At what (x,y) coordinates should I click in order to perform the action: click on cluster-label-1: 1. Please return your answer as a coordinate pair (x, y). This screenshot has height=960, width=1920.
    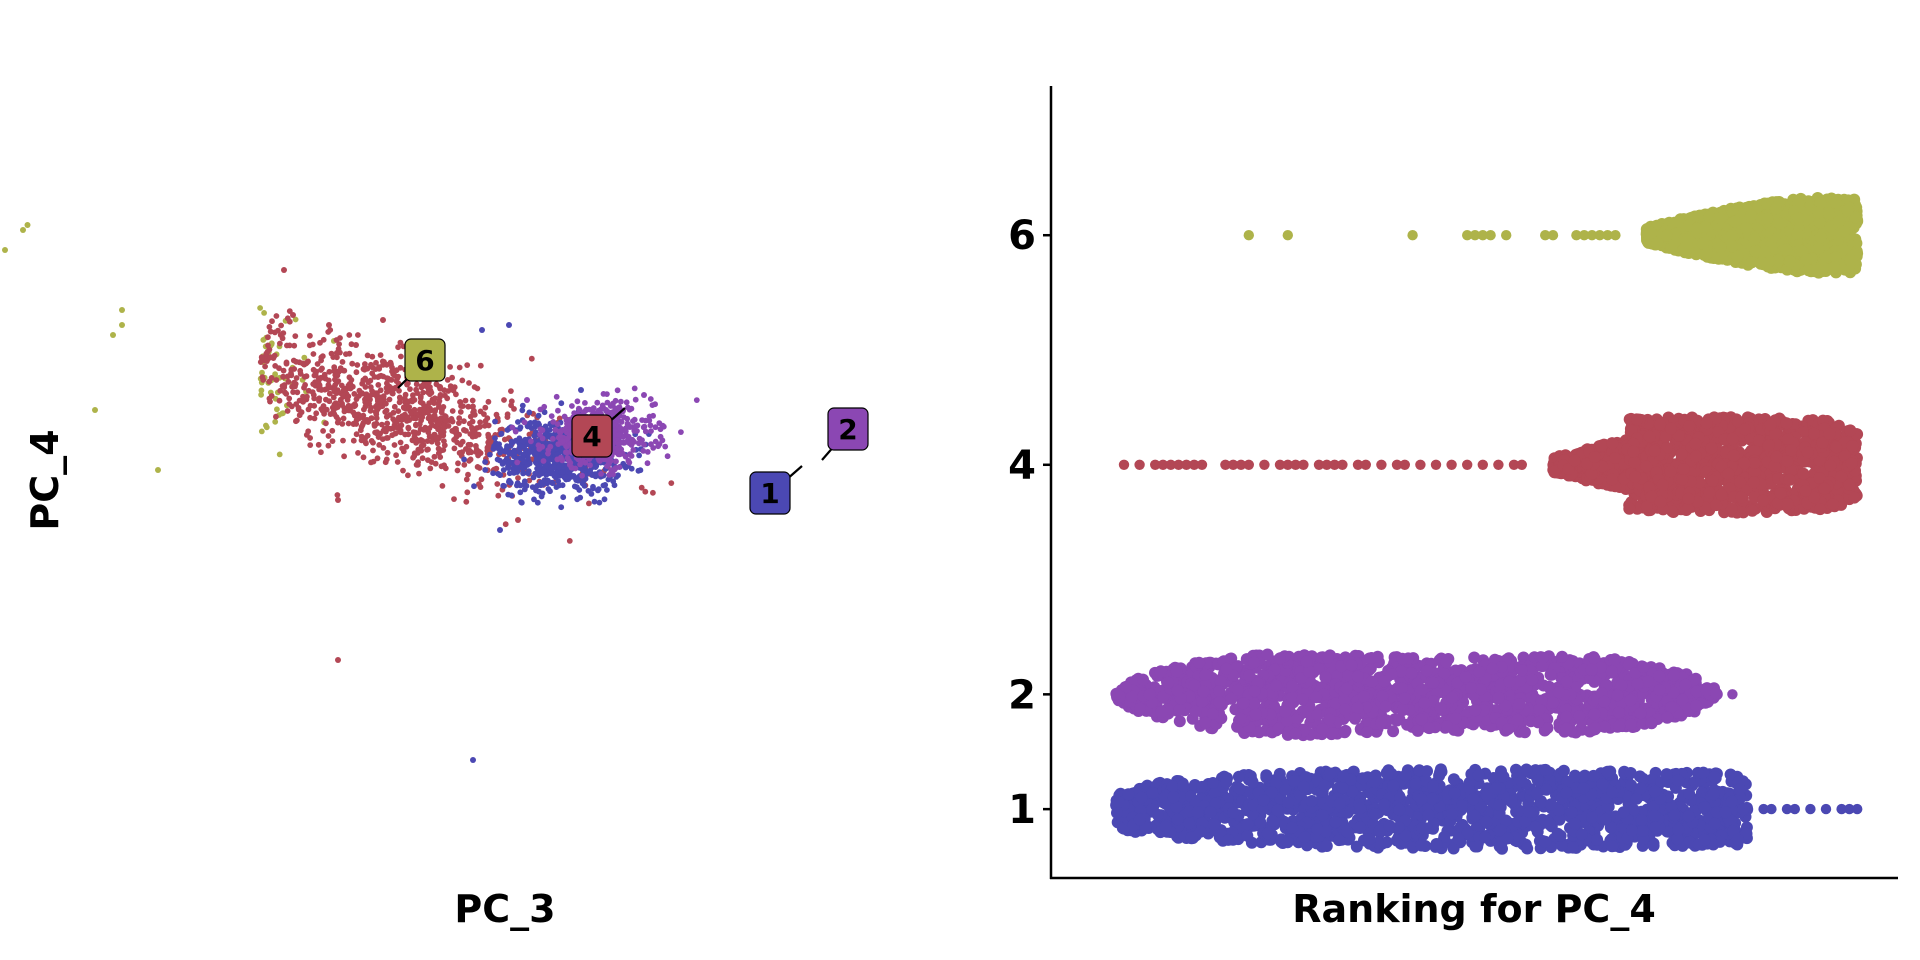
    Looking at the image, I should click on (769, 493).